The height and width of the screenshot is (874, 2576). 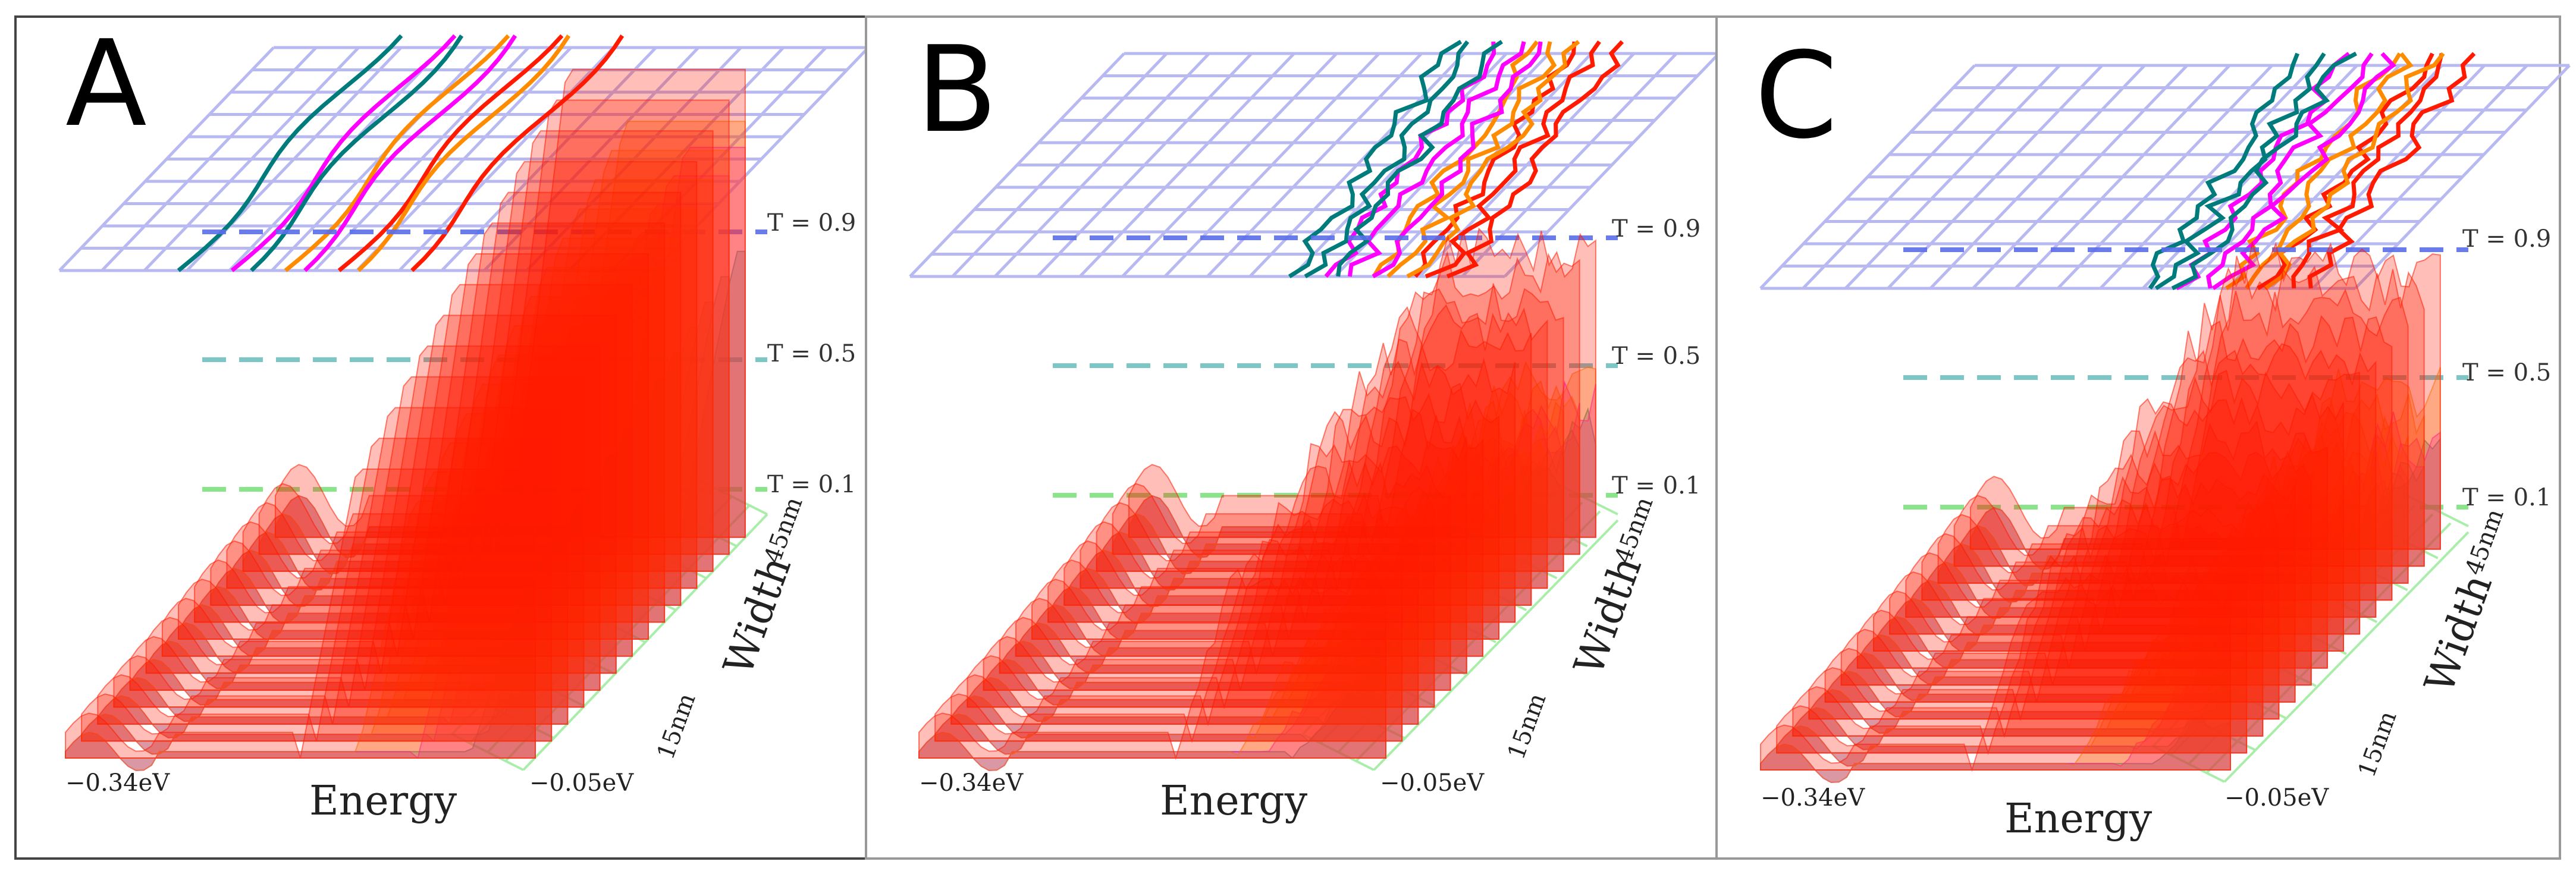 I want to click on panel-c-t01-label: T = 0.1, so click(x=2506, y=497).